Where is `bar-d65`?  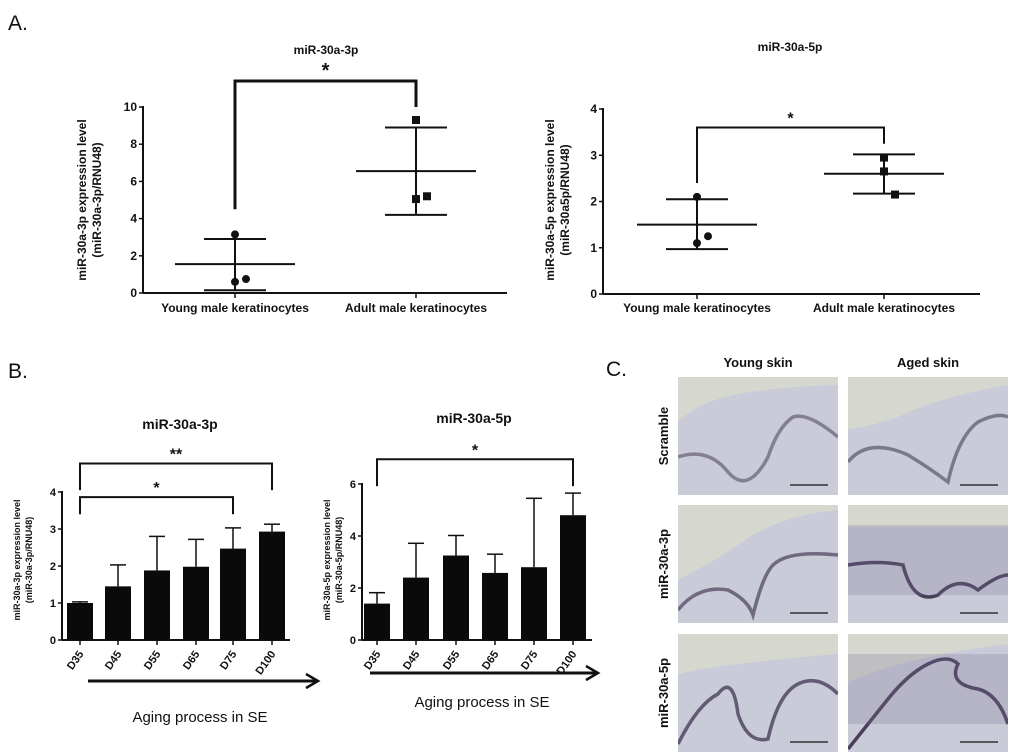 bar-d65 is located at coordinates (495, 606).